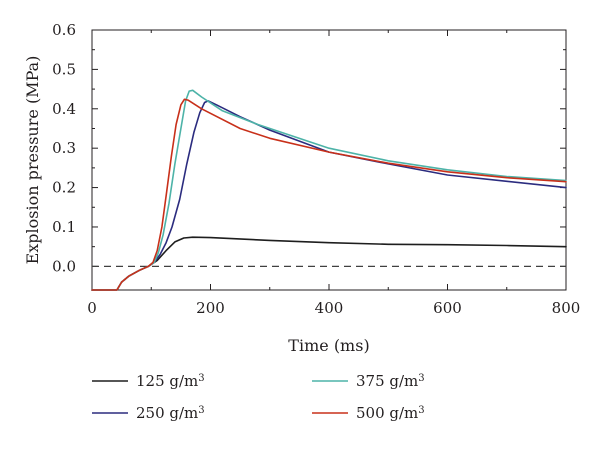 This screenshot has width=600, height=452. I want to click on y-tick-label: 0.1, so click(64, 227).